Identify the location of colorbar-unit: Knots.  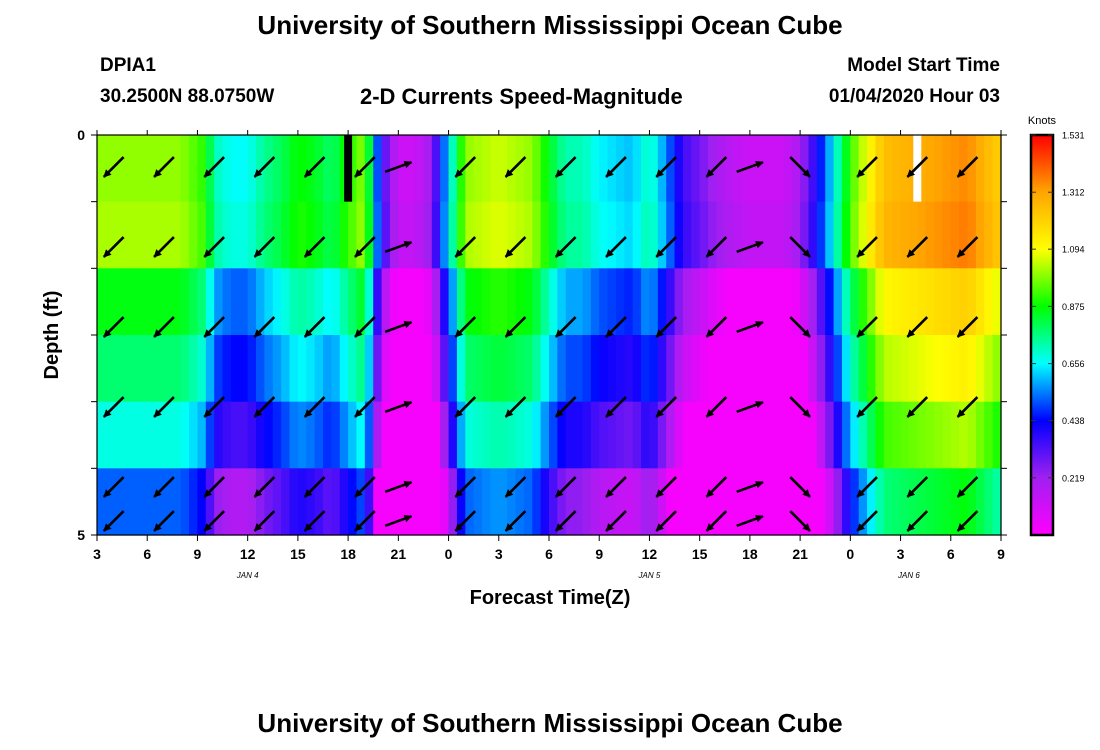
(1042, 121).